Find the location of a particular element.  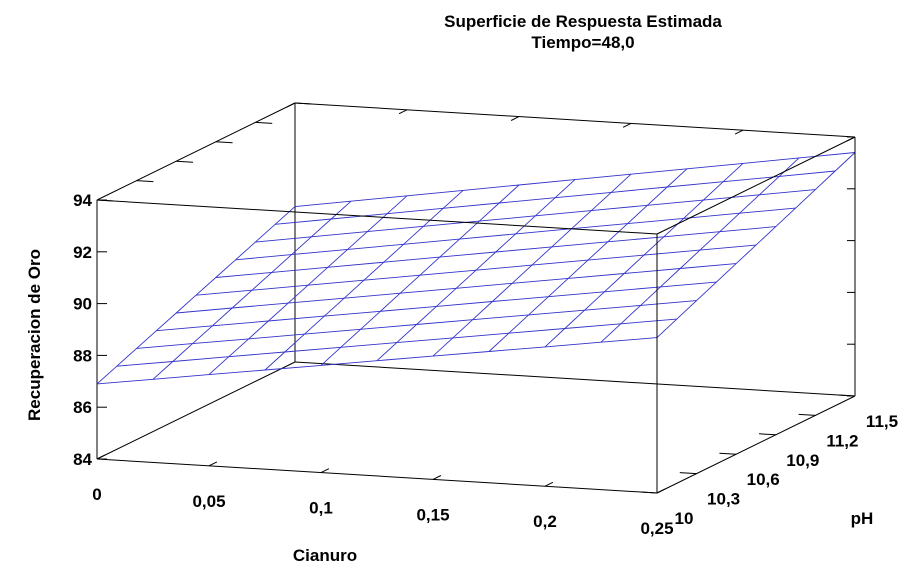

box-edge-right-top is located at coordinates (756, 185).